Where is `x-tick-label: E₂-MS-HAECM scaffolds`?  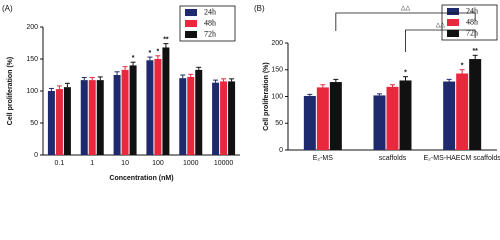 x-tick-label: E₂-MS-HAECM scaffolds is located at coordinates (462, 158).